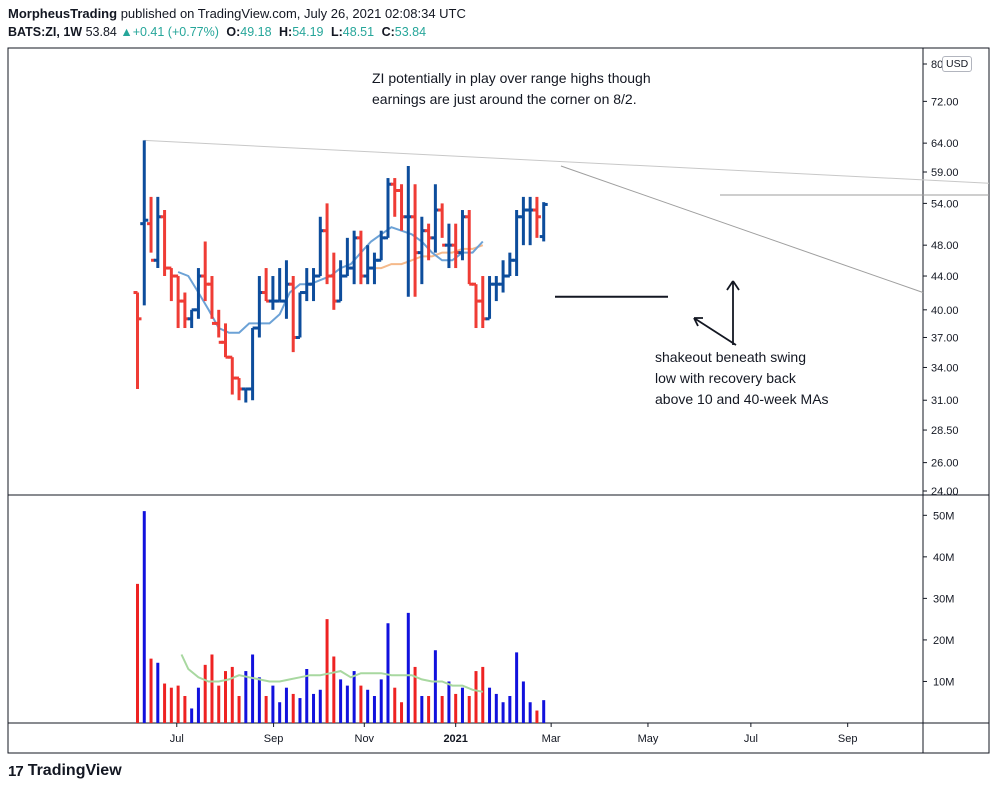  I want to click on change-value: +0.41 (+0.77%), so click(175, 32).